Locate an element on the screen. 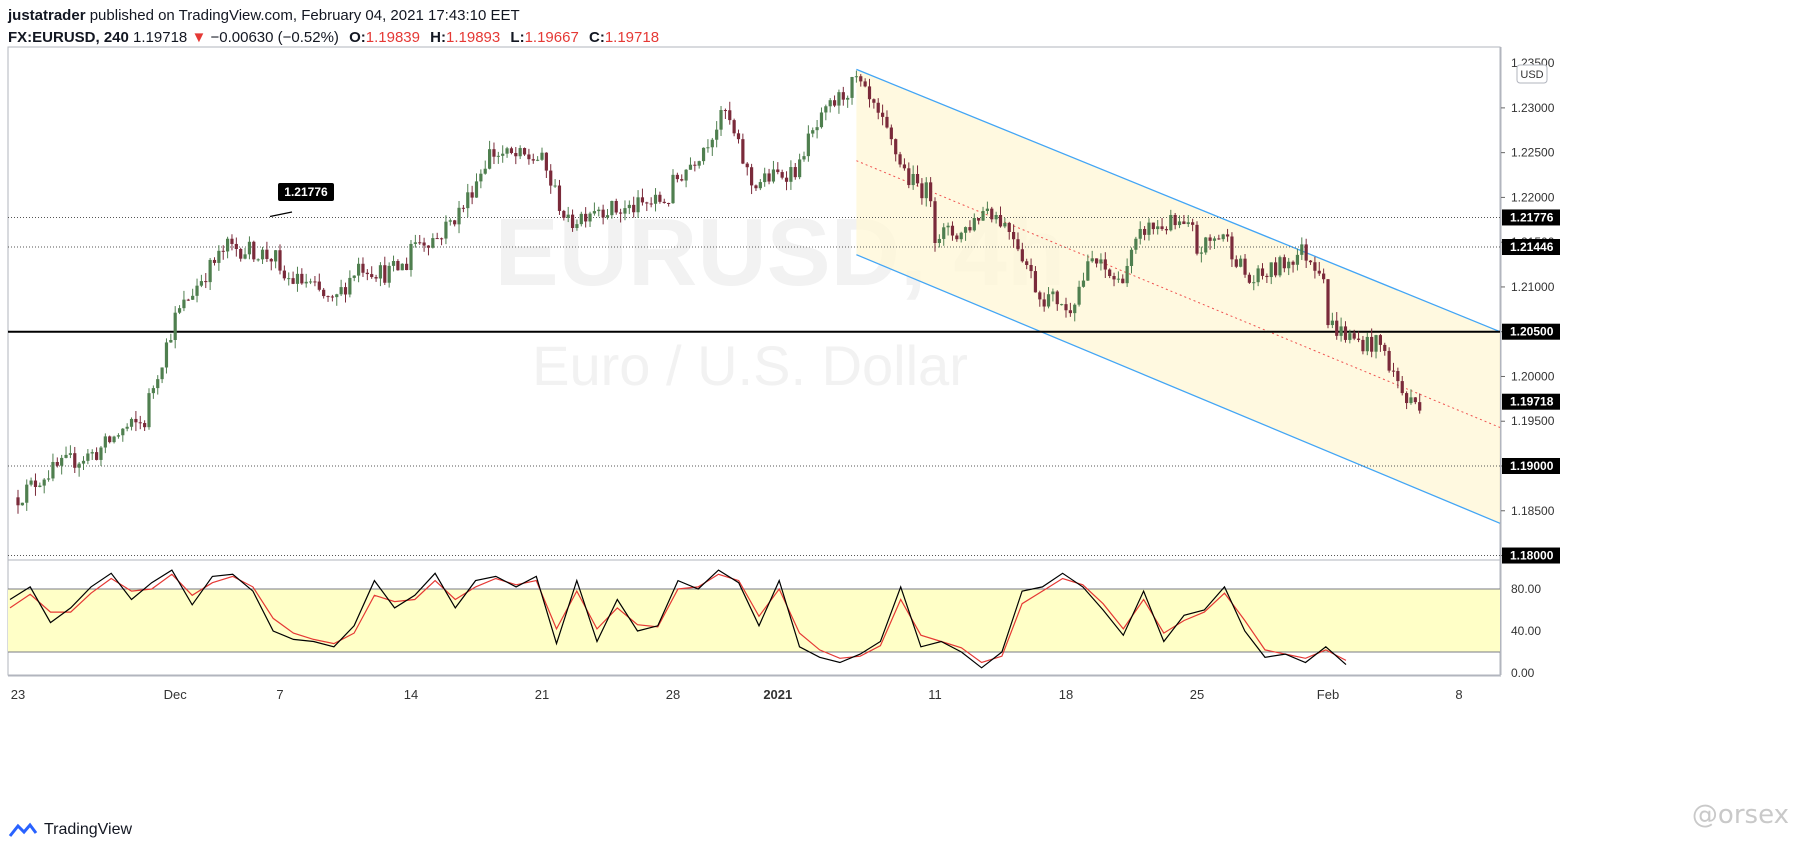  x-tick-label: 2021 is located at coordinates (777, 694).